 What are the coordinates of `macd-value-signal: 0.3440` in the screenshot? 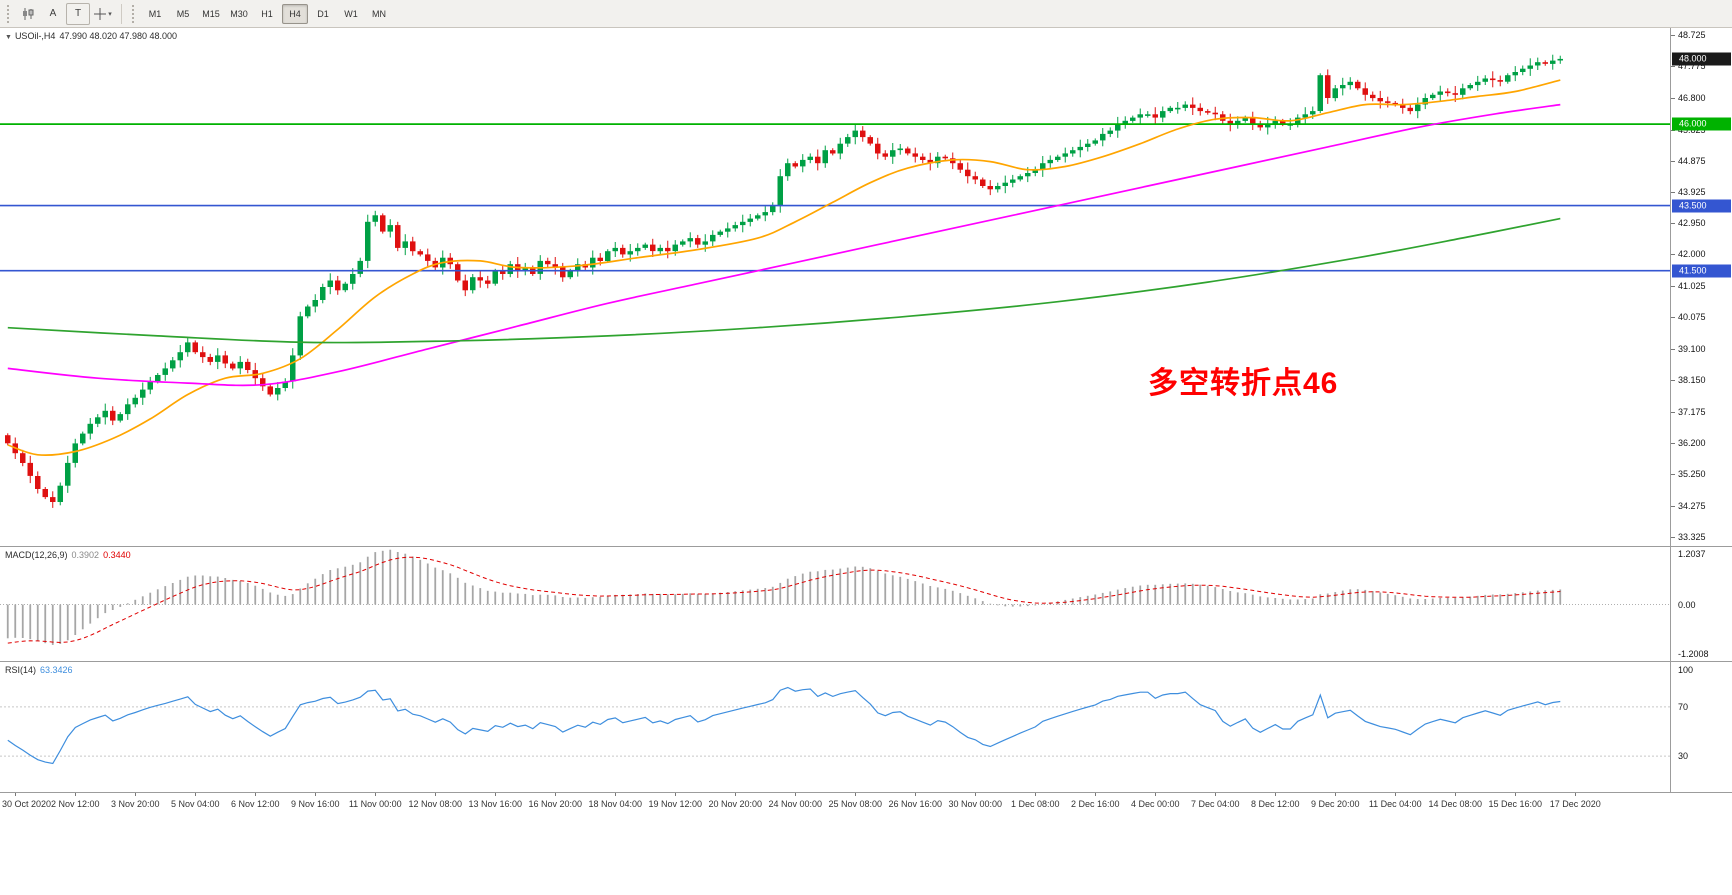 It's located at (117, 555).